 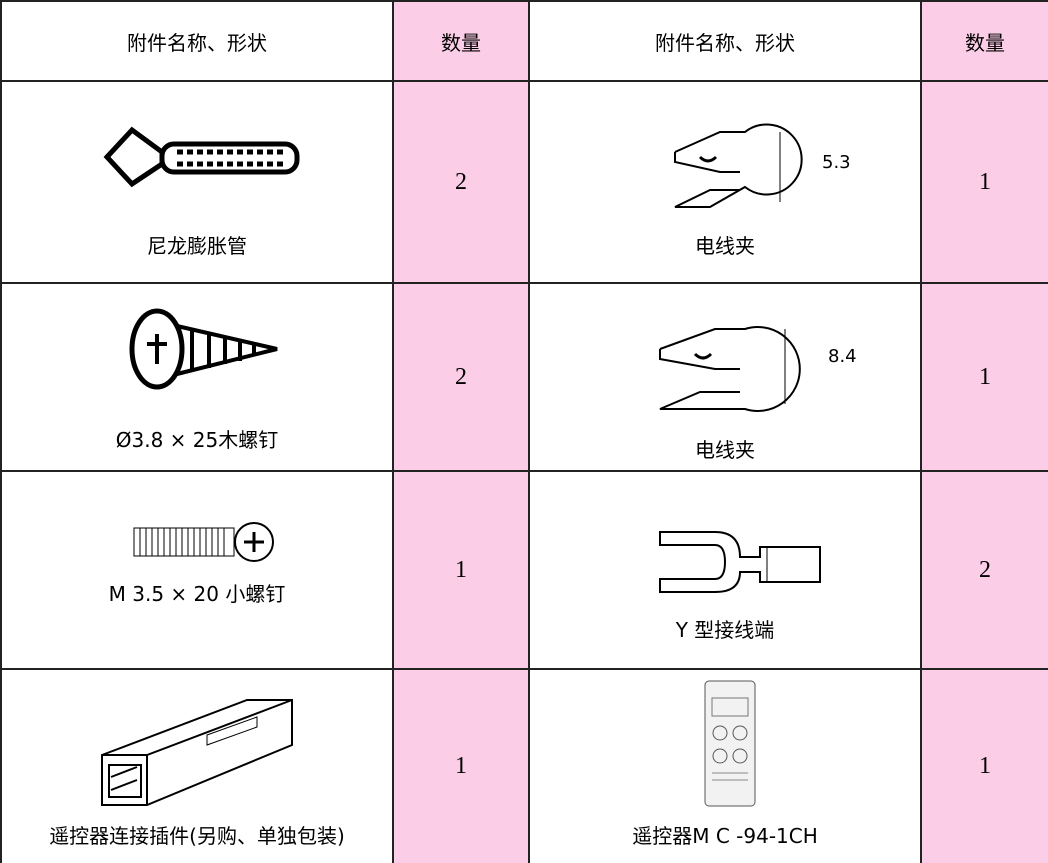 I want to click on item-cell: 遥控器连接插件(另购、单独包装), so click(x=198, y=766).